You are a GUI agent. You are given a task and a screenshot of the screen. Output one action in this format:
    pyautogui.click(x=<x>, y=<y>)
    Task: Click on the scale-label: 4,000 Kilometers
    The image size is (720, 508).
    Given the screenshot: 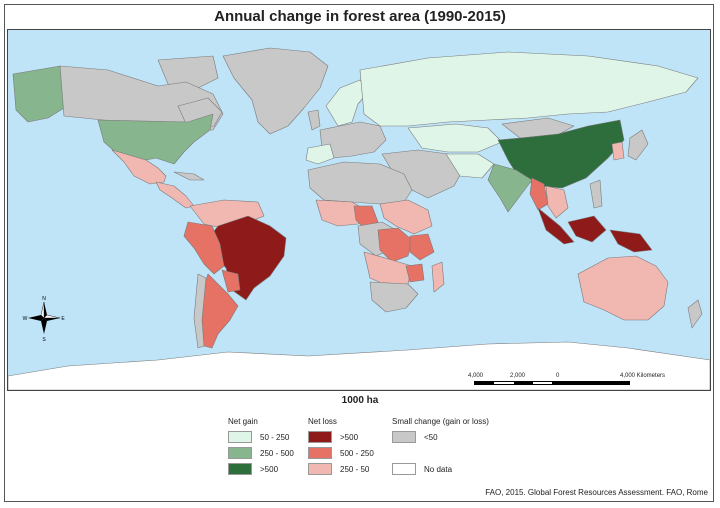 What is the action you would take?
    pyautogui.click(x=643, y=376)
    